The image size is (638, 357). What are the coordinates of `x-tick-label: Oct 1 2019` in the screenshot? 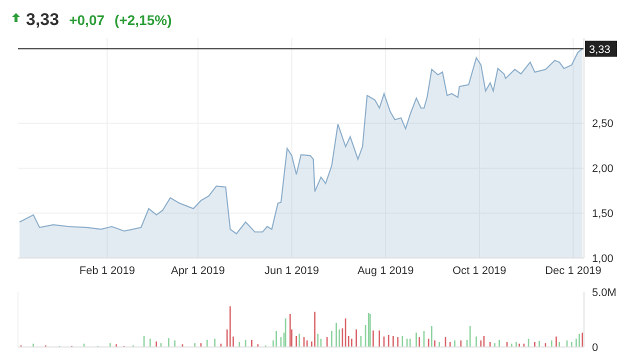 It's located at (479, 270).